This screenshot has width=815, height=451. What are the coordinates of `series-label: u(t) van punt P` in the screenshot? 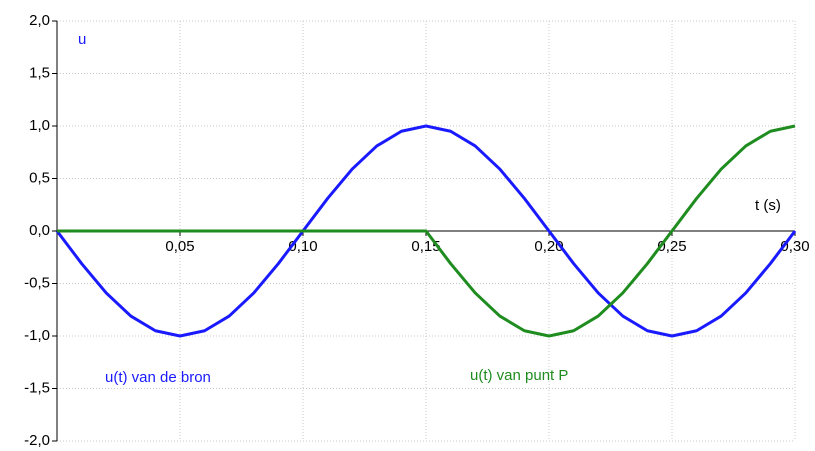 It's located at (519, 375).